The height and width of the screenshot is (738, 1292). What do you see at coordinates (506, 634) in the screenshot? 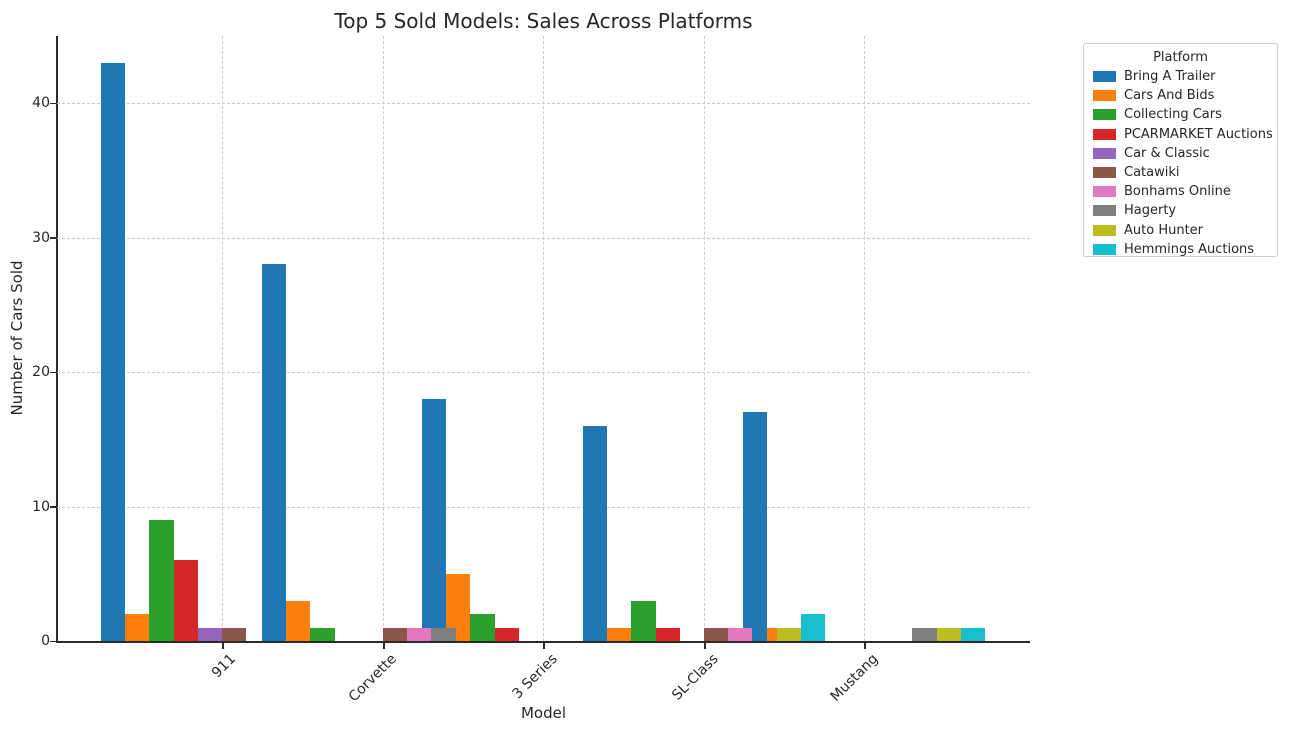
I see `bar-3-series-pcarmarket-auctions` at bounding box center [506, 634].